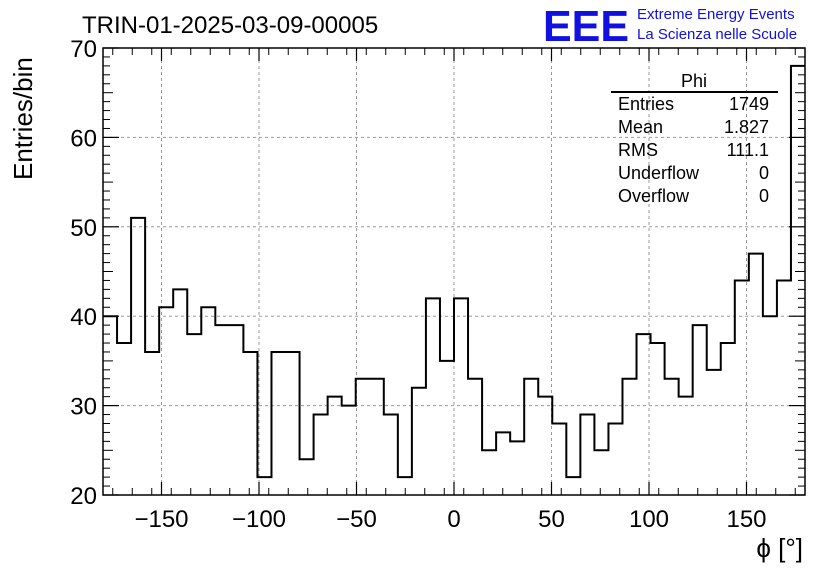 The image size is (836, 577). What do you see at coordinates (659, 173) in the screenshot?
I see `stats-row-label: Underflow` at bounding box center [659, 173].